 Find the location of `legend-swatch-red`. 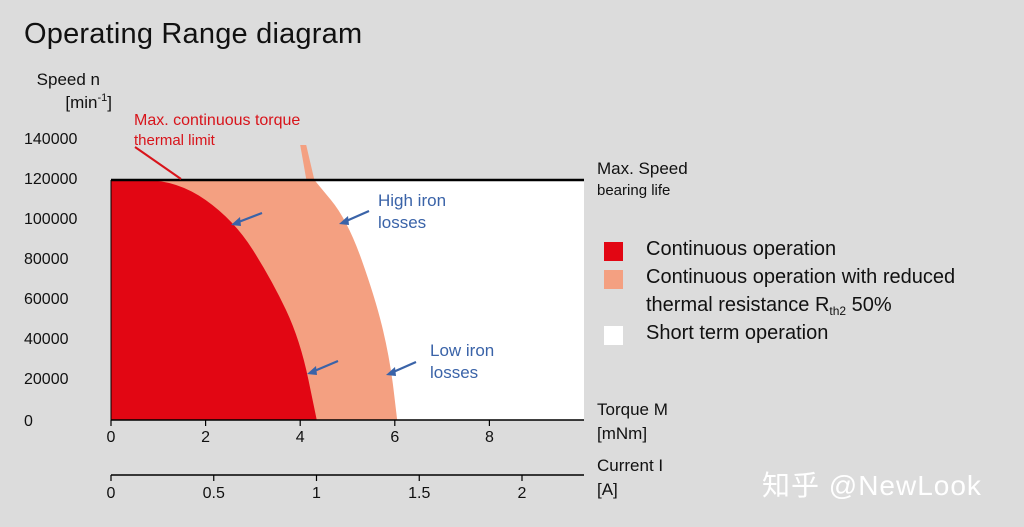

legend-swatch-red is located at coordinates (613, 251).